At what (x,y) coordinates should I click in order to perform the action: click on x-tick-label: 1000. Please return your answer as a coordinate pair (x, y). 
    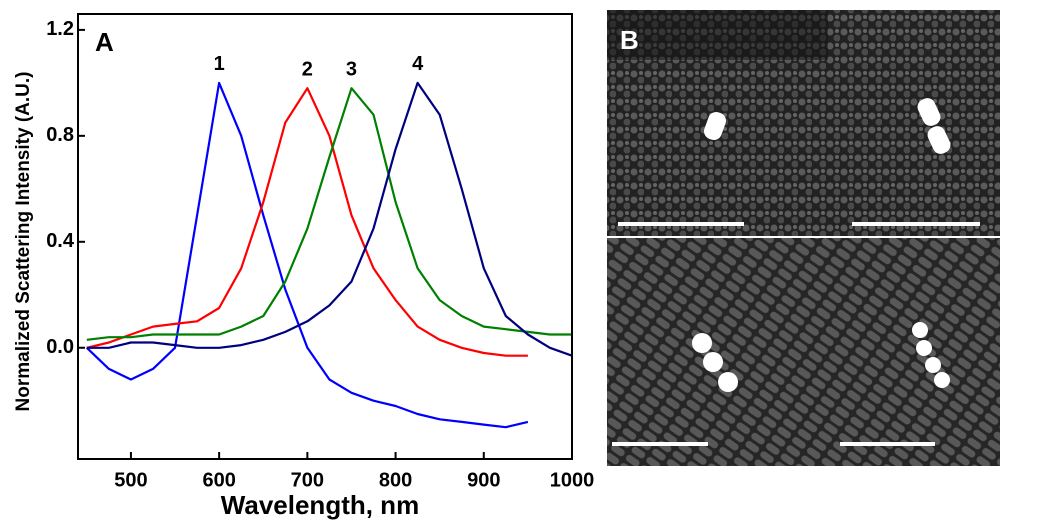
    Looking at the image, I should click on (572, 480).